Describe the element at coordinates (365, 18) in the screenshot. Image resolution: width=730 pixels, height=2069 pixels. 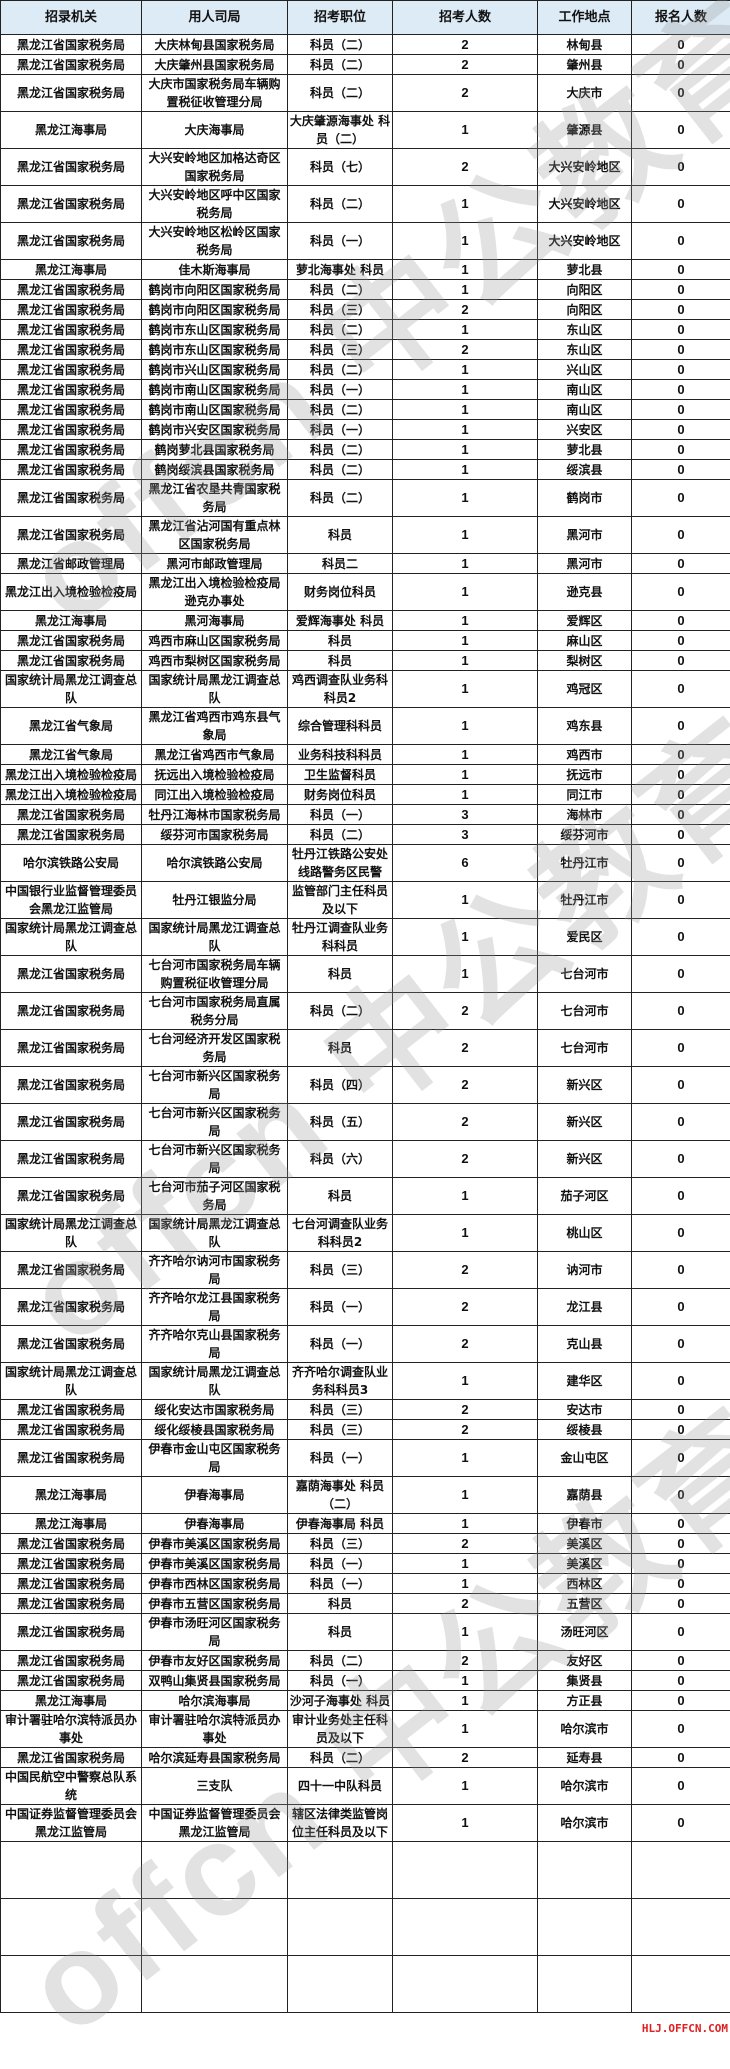
I see `table-header-row: 招录机关用人司局招考职位招考人数工作地点报名人数` at that location.